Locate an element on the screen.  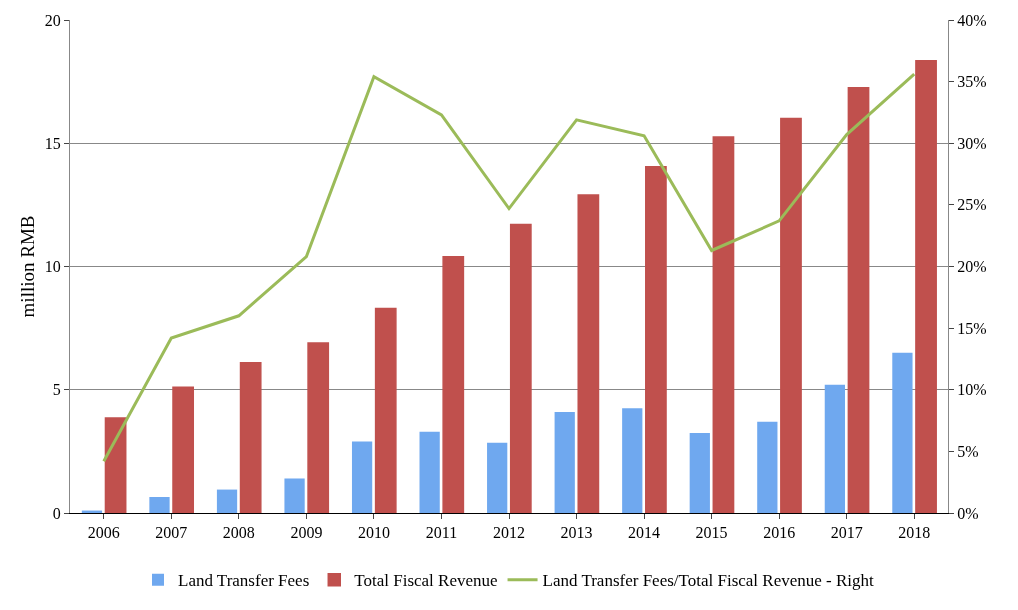
x-tick-label: 2017 is located at coordinates (846, 533).